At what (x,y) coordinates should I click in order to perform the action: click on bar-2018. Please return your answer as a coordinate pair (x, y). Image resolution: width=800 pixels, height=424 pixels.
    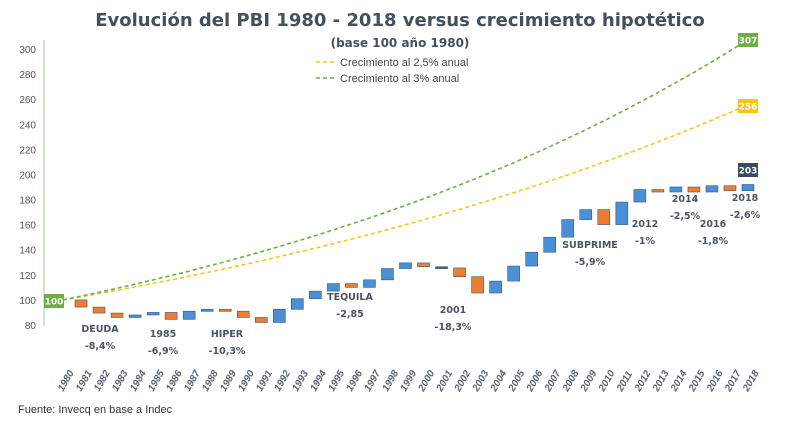
    Looking at the image, I should click on (748, 188).